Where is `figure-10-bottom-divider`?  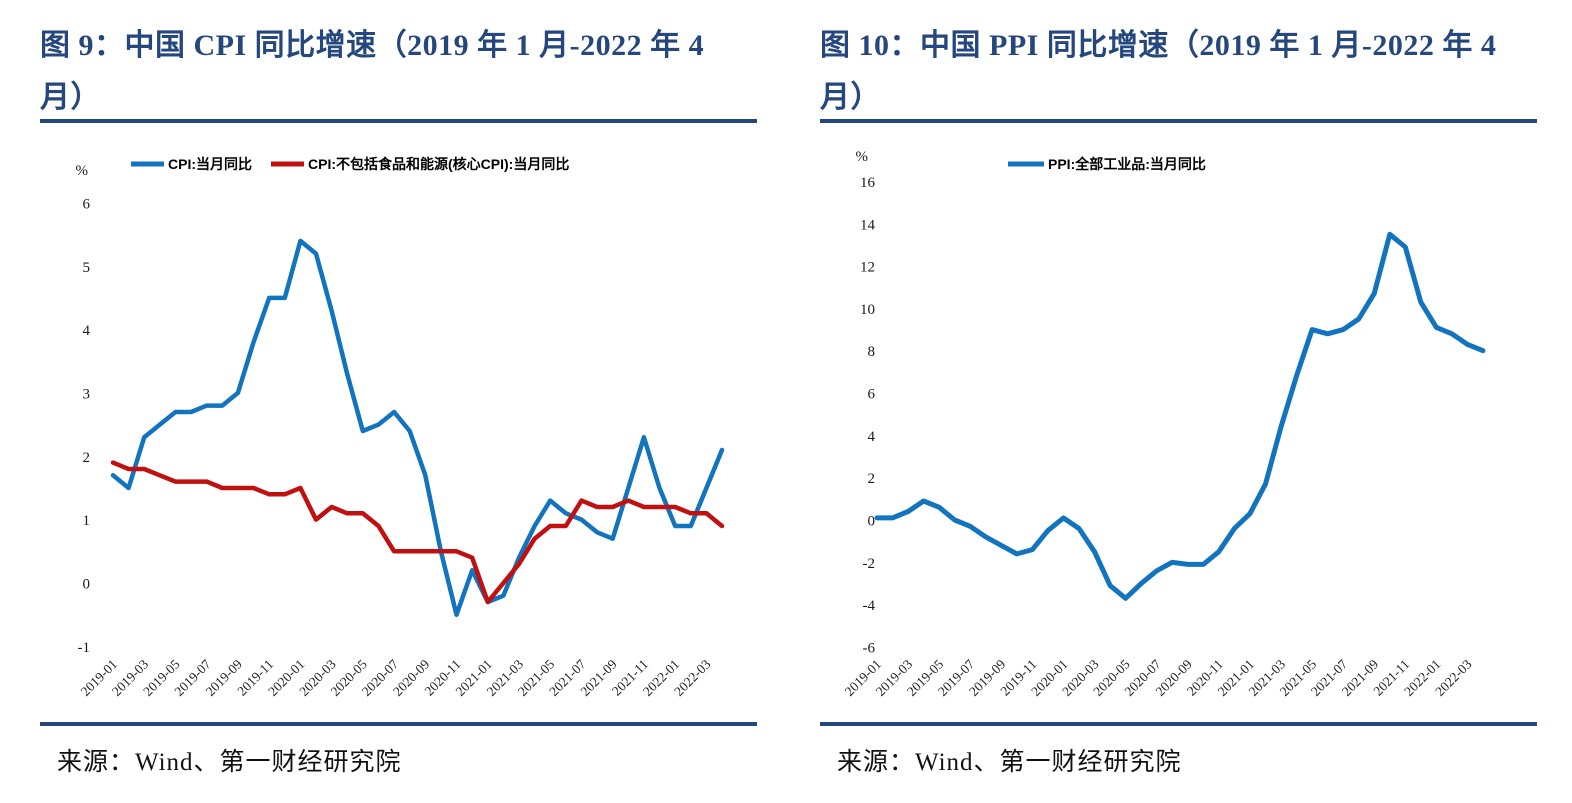
figure-10-bottom-divider is located at coordinates (1178, 724).